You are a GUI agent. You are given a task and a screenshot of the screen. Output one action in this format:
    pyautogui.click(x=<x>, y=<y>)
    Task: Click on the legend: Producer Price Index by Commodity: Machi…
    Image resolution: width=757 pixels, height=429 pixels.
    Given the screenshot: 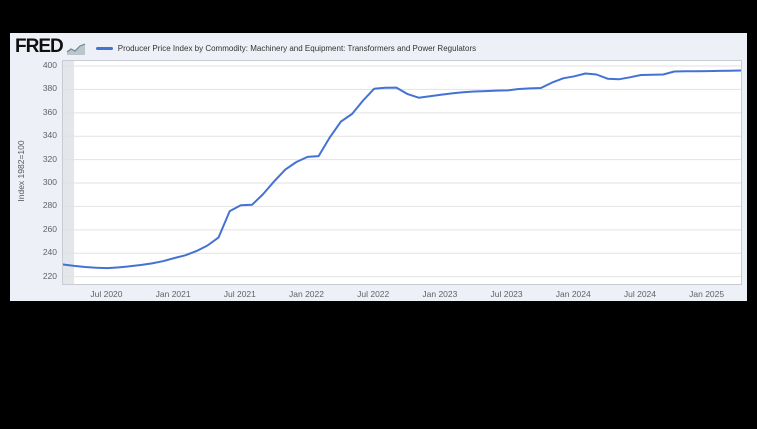 What is the action you would take?
    pyautogui.click(x=286, y=48)
    